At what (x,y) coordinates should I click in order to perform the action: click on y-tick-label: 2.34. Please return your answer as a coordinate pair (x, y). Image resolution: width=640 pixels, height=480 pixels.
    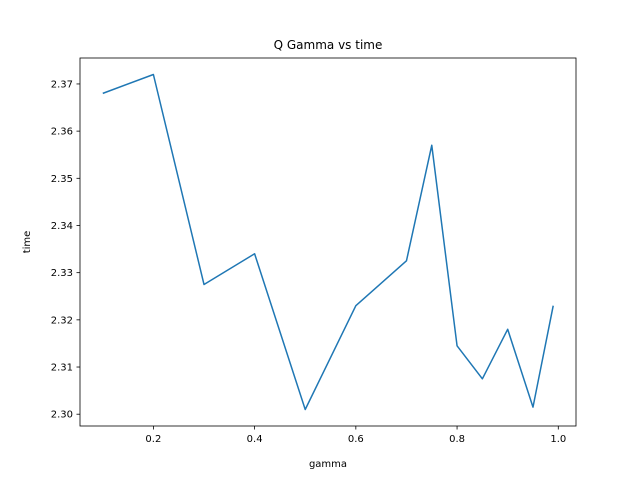
    Looking at the image, I should click on (62, 226).